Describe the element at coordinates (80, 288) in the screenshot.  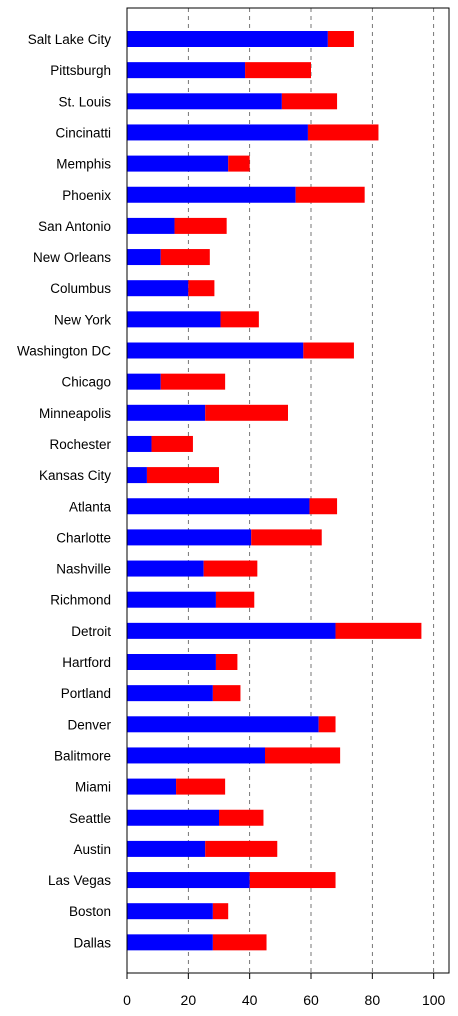
I see `category-label: Columbus` at that location.